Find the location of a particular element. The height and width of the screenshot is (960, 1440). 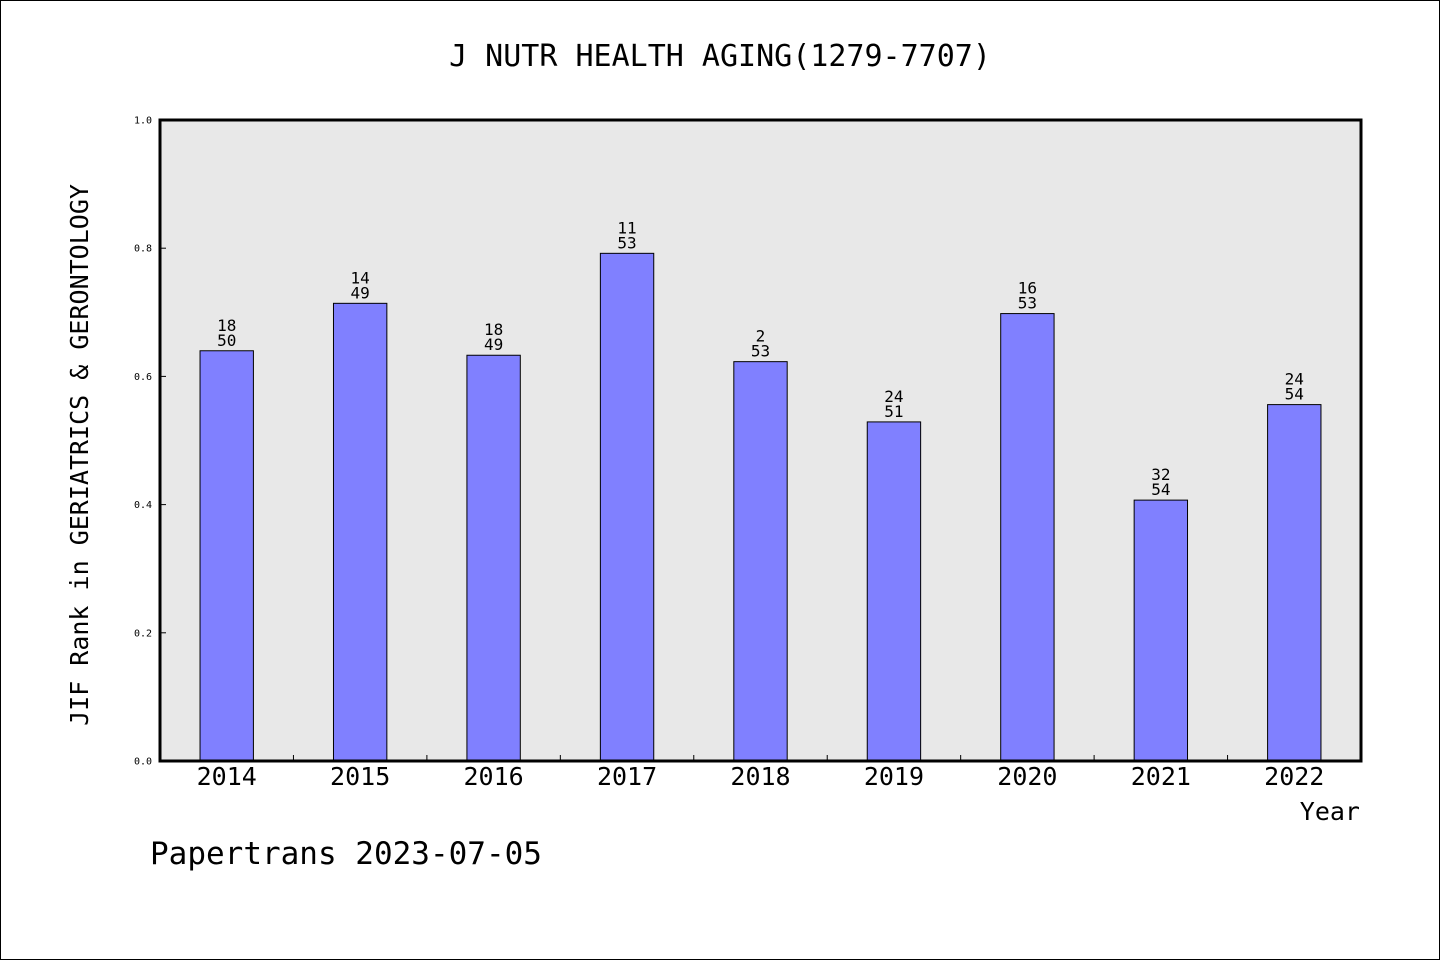

x-tick-label-2016: 2016 is located at coordinates (494, 776).